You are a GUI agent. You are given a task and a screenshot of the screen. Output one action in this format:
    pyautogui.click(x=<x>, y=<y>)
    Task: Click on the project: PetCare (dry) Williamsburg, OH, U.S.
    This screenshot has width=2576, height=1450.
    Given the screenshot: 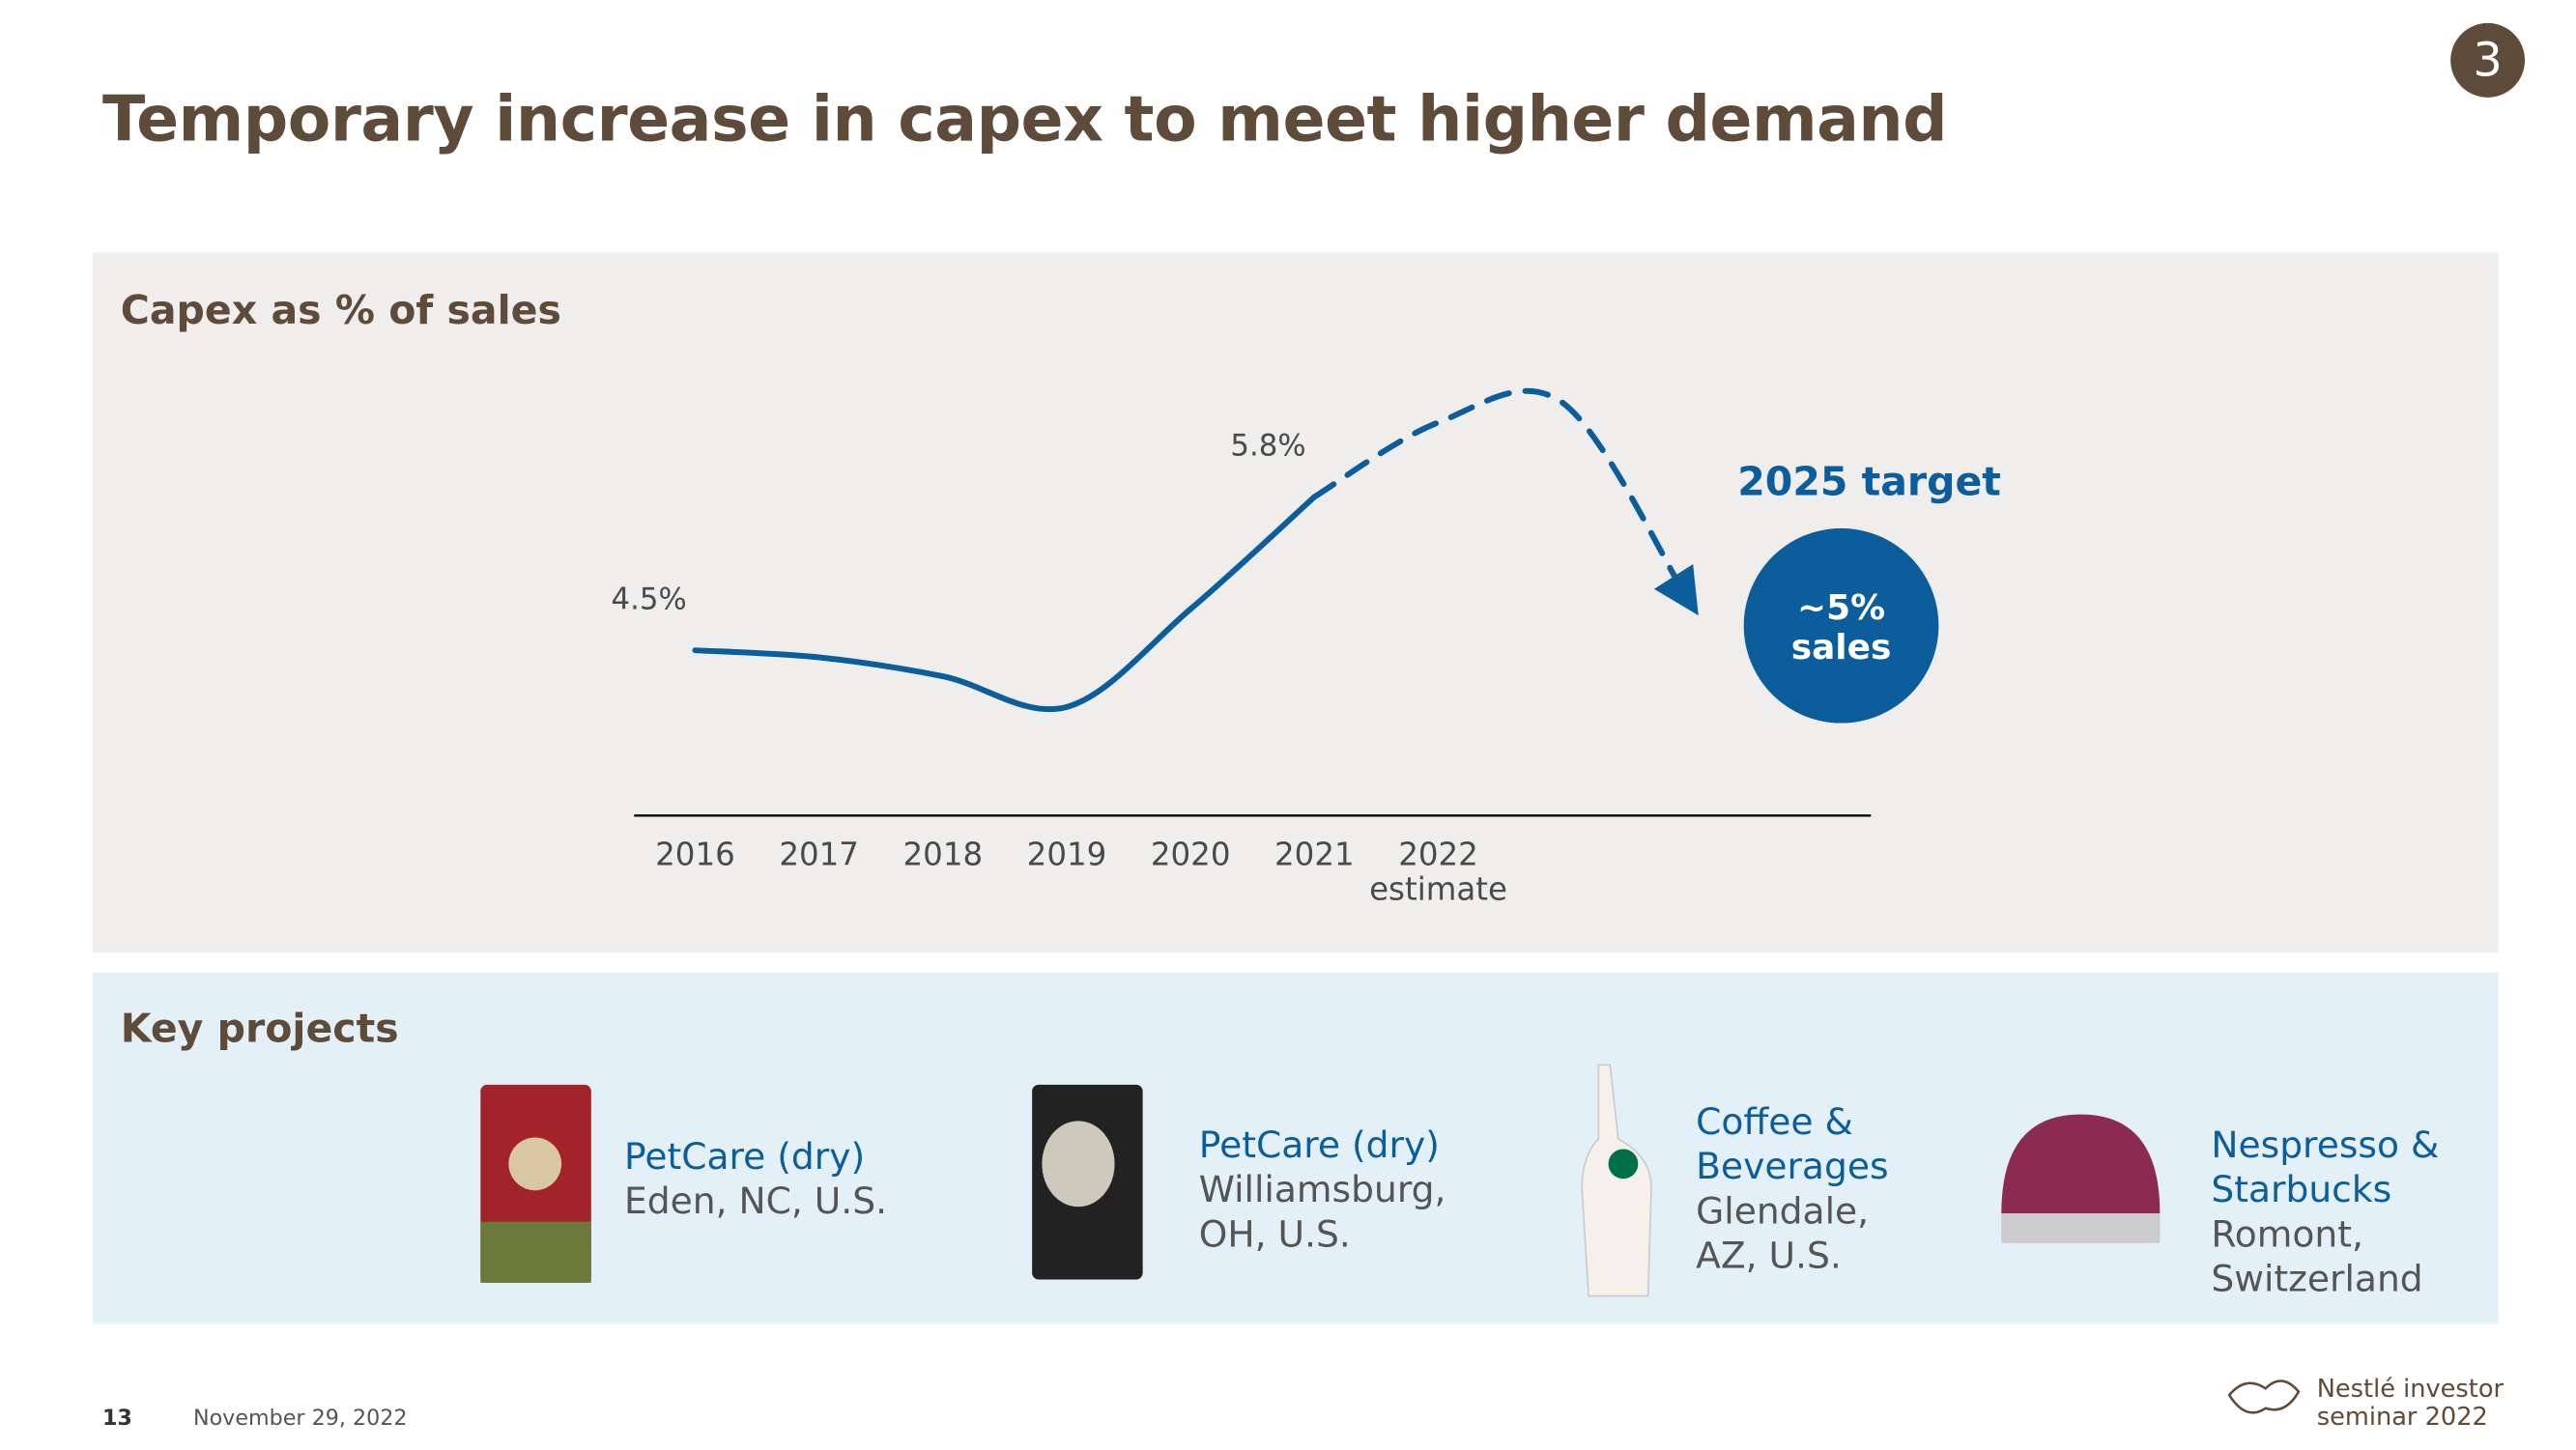 What is the action you would take?
    pyautogui.click(x=1336, y=1191)
    